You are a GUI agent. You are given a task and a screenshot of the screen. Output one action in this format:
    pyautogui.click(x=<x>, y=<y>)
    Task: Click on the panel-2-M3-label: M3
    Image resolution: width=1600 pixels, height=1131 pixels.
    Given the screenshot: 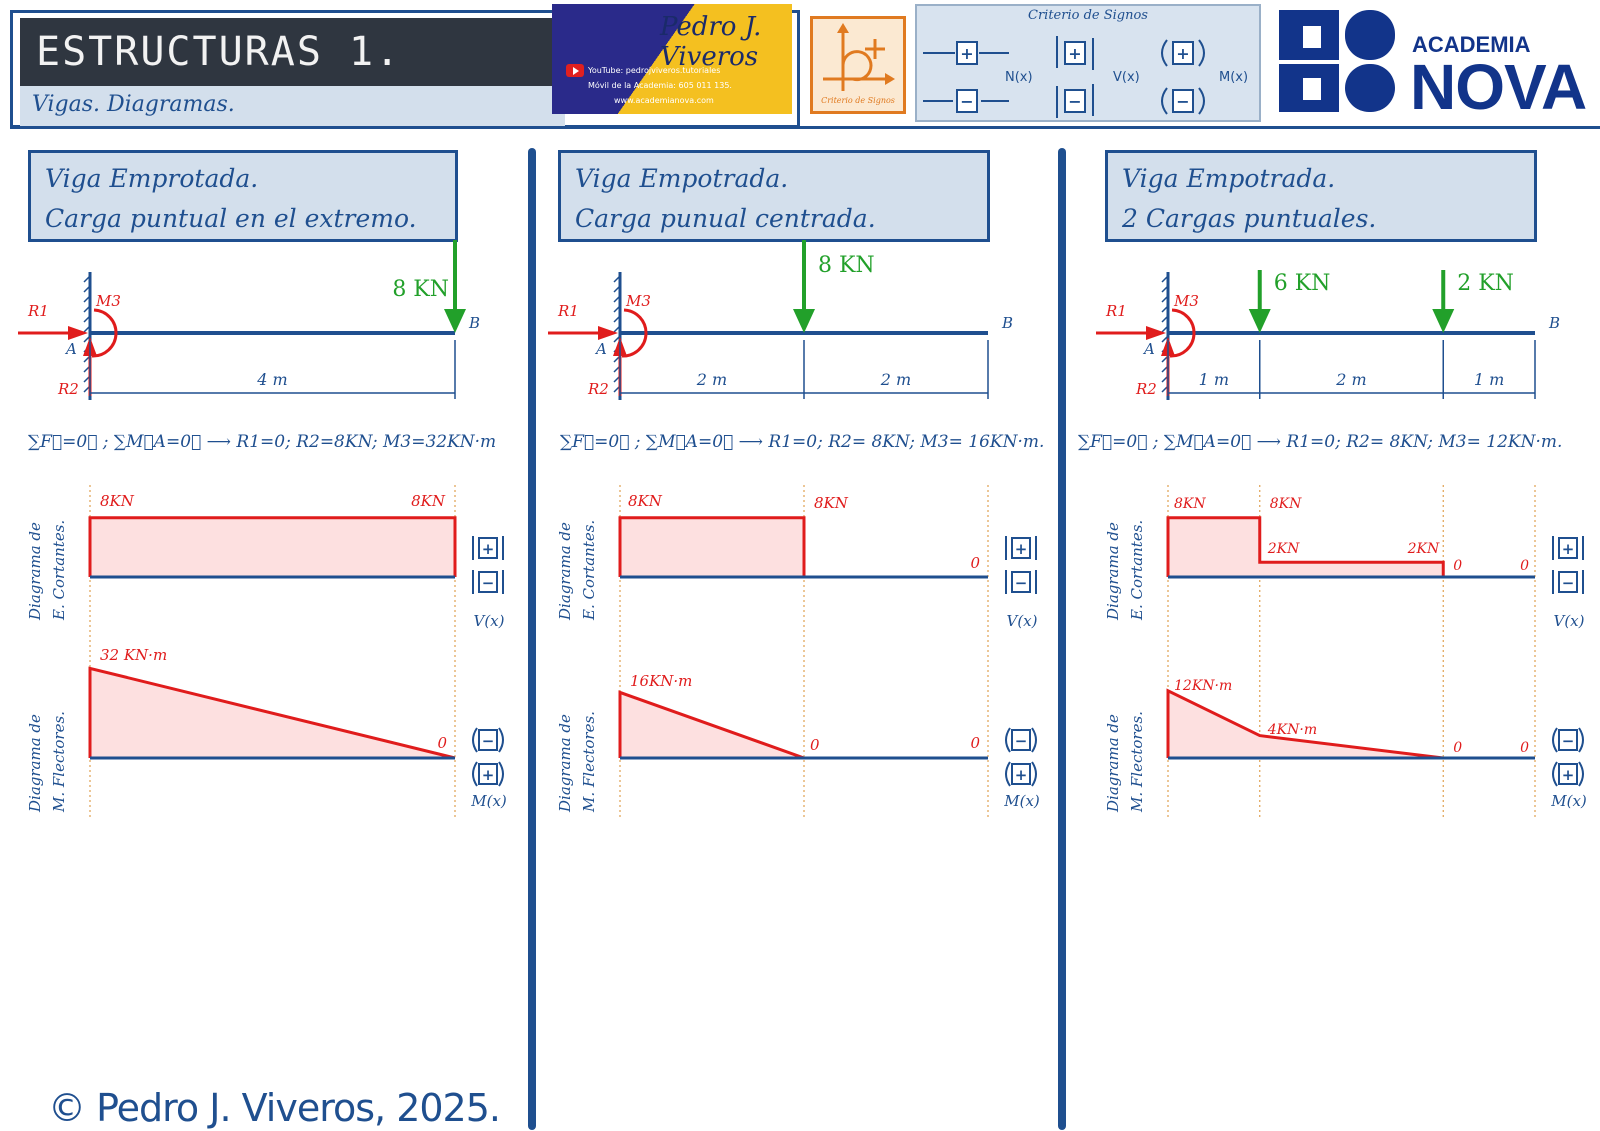 What is the action you would take?
    pyautogui.click(x=638, y=301)
    